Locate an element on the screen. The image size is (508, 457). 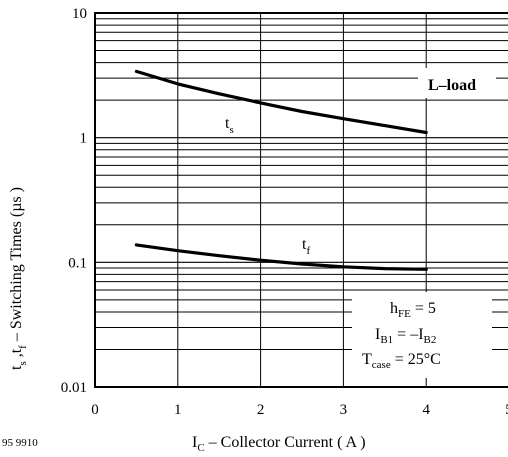
ts-label-main: t is located at coordinates (227, 123).